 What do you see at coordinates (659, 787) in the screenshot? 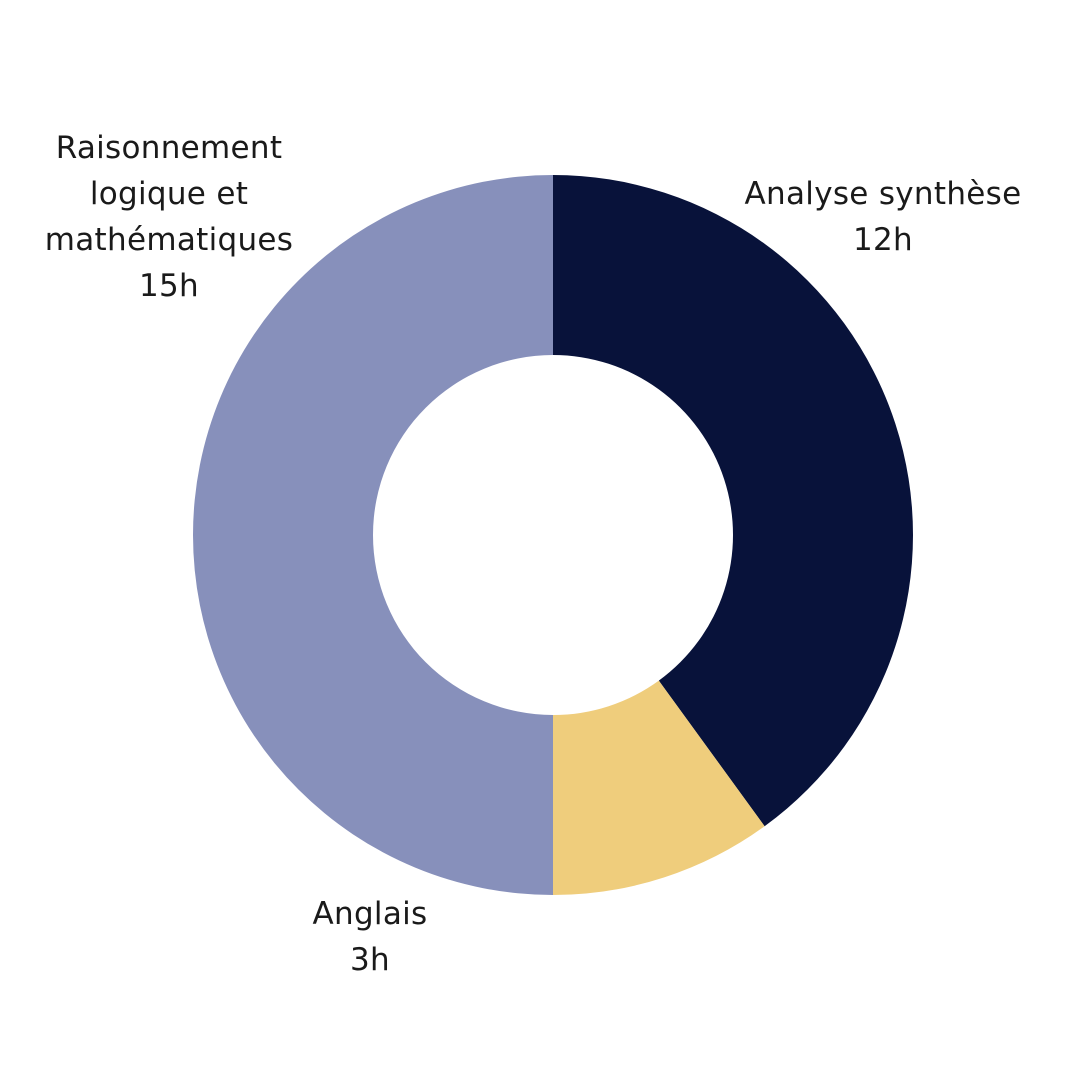
I see `donut-slice-anglais` at bounding box center [659, 787].